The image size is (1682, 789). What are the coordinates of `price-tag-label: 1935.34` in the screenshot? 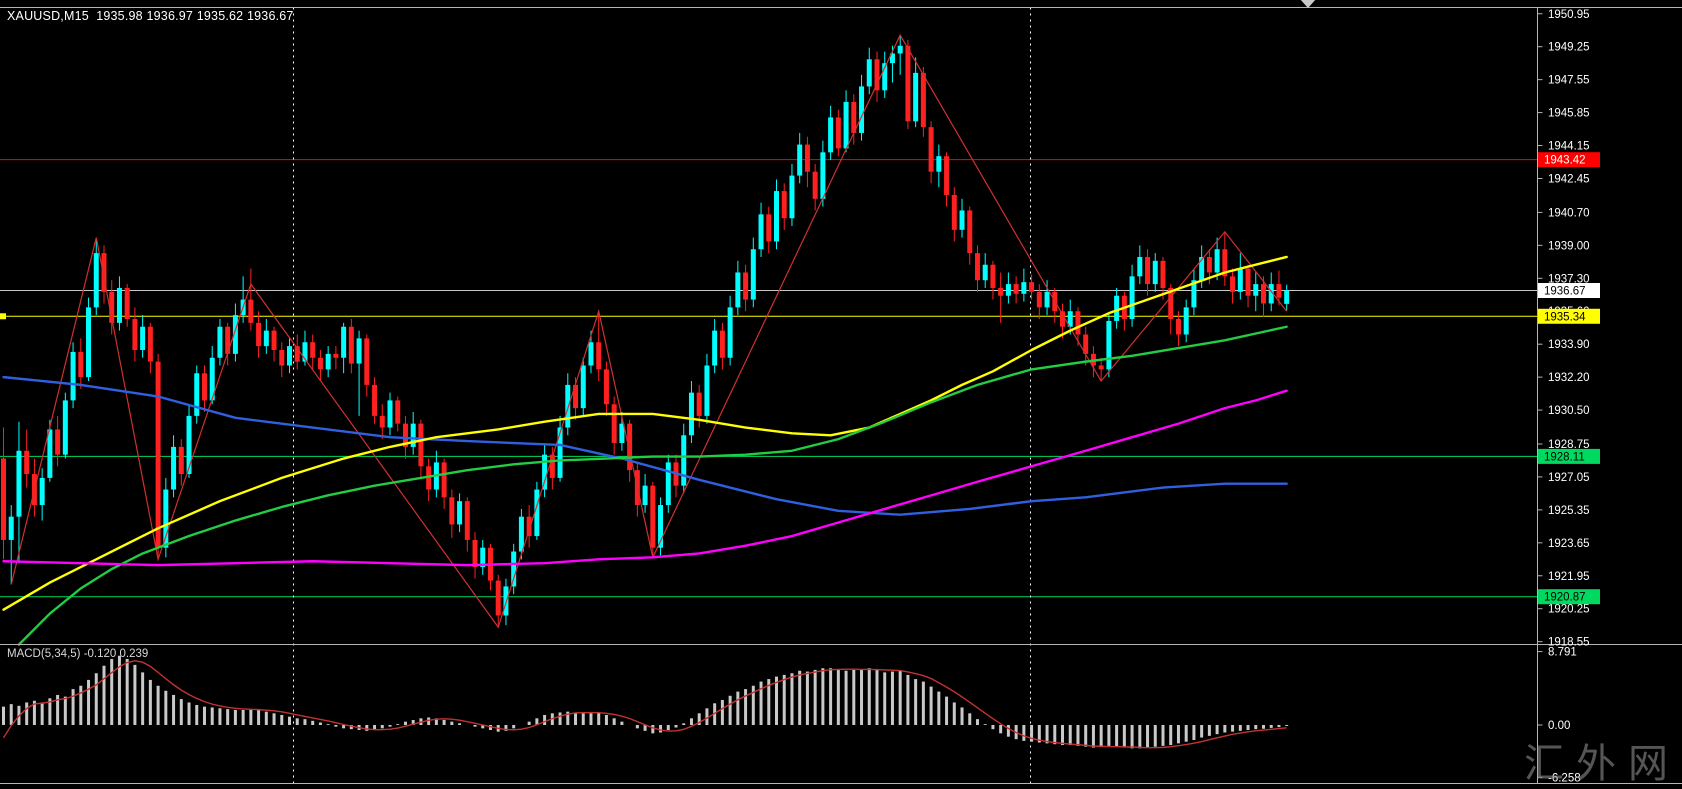 It's located at (1565, 317).